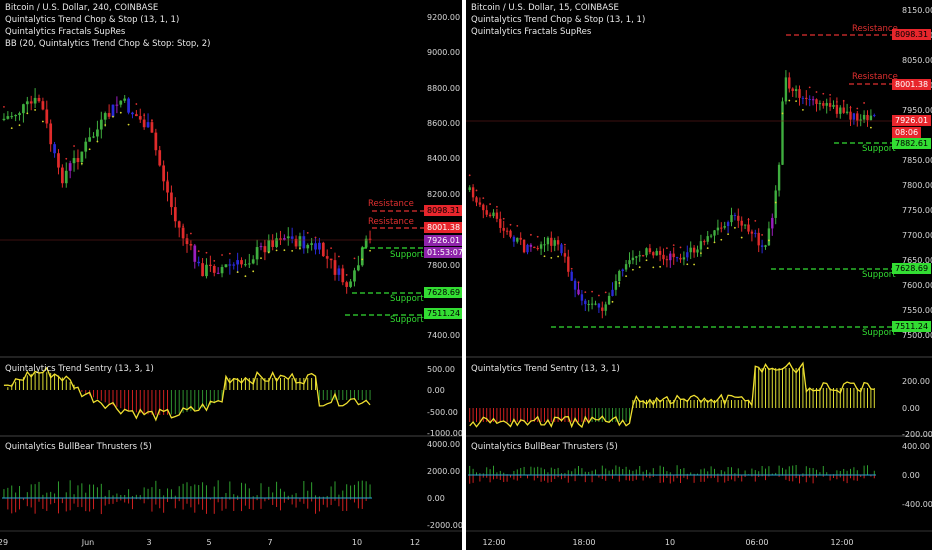 This screenshot has width=932, height=550. What do you see at coordinates (464, 275) in the screenshot?
I see `pane-divider` at bounding box center [464, 275].